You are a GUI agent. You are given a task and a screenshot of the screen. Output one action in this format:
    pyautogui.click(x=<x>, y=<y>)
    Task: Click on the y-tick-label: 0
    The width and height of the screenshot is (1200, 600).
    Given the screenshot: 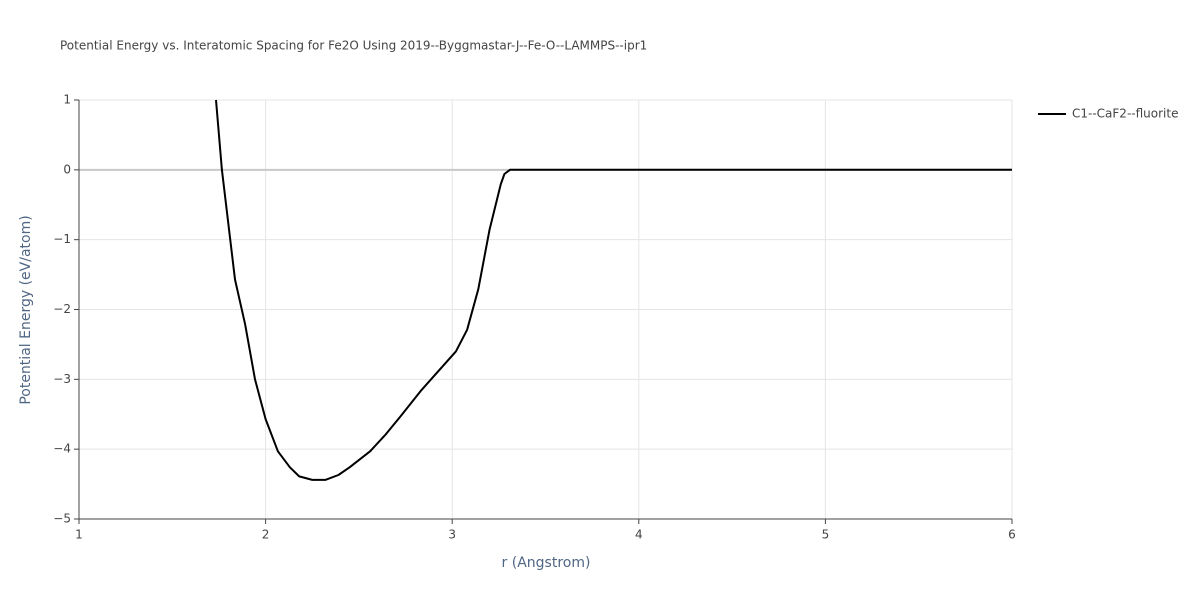 What is the action you would take?
    pyautogui.click(x=67, y=169)
    